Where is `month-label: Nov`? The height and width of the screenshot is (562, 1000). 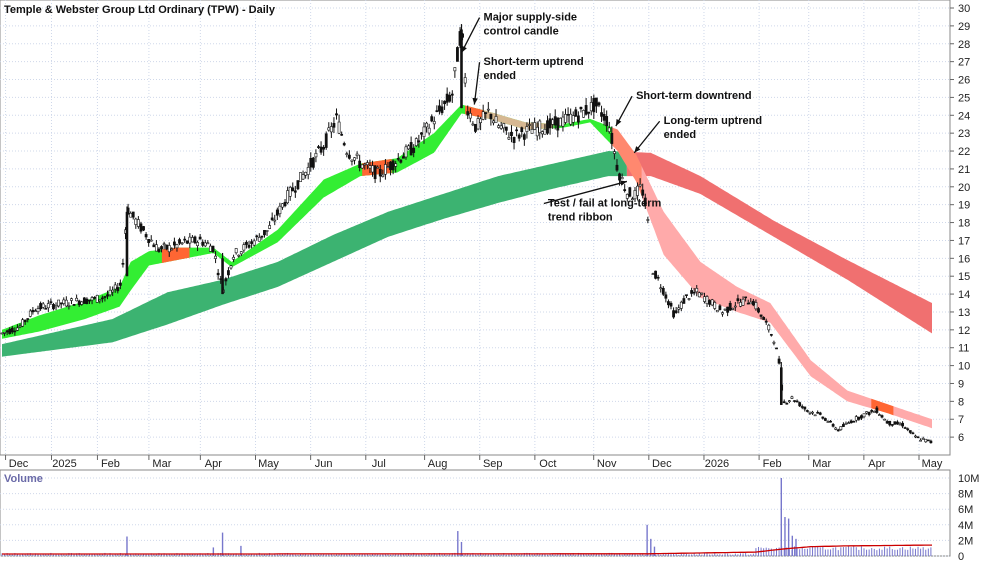
month-label: Nov is located at coordinates (607, 464).